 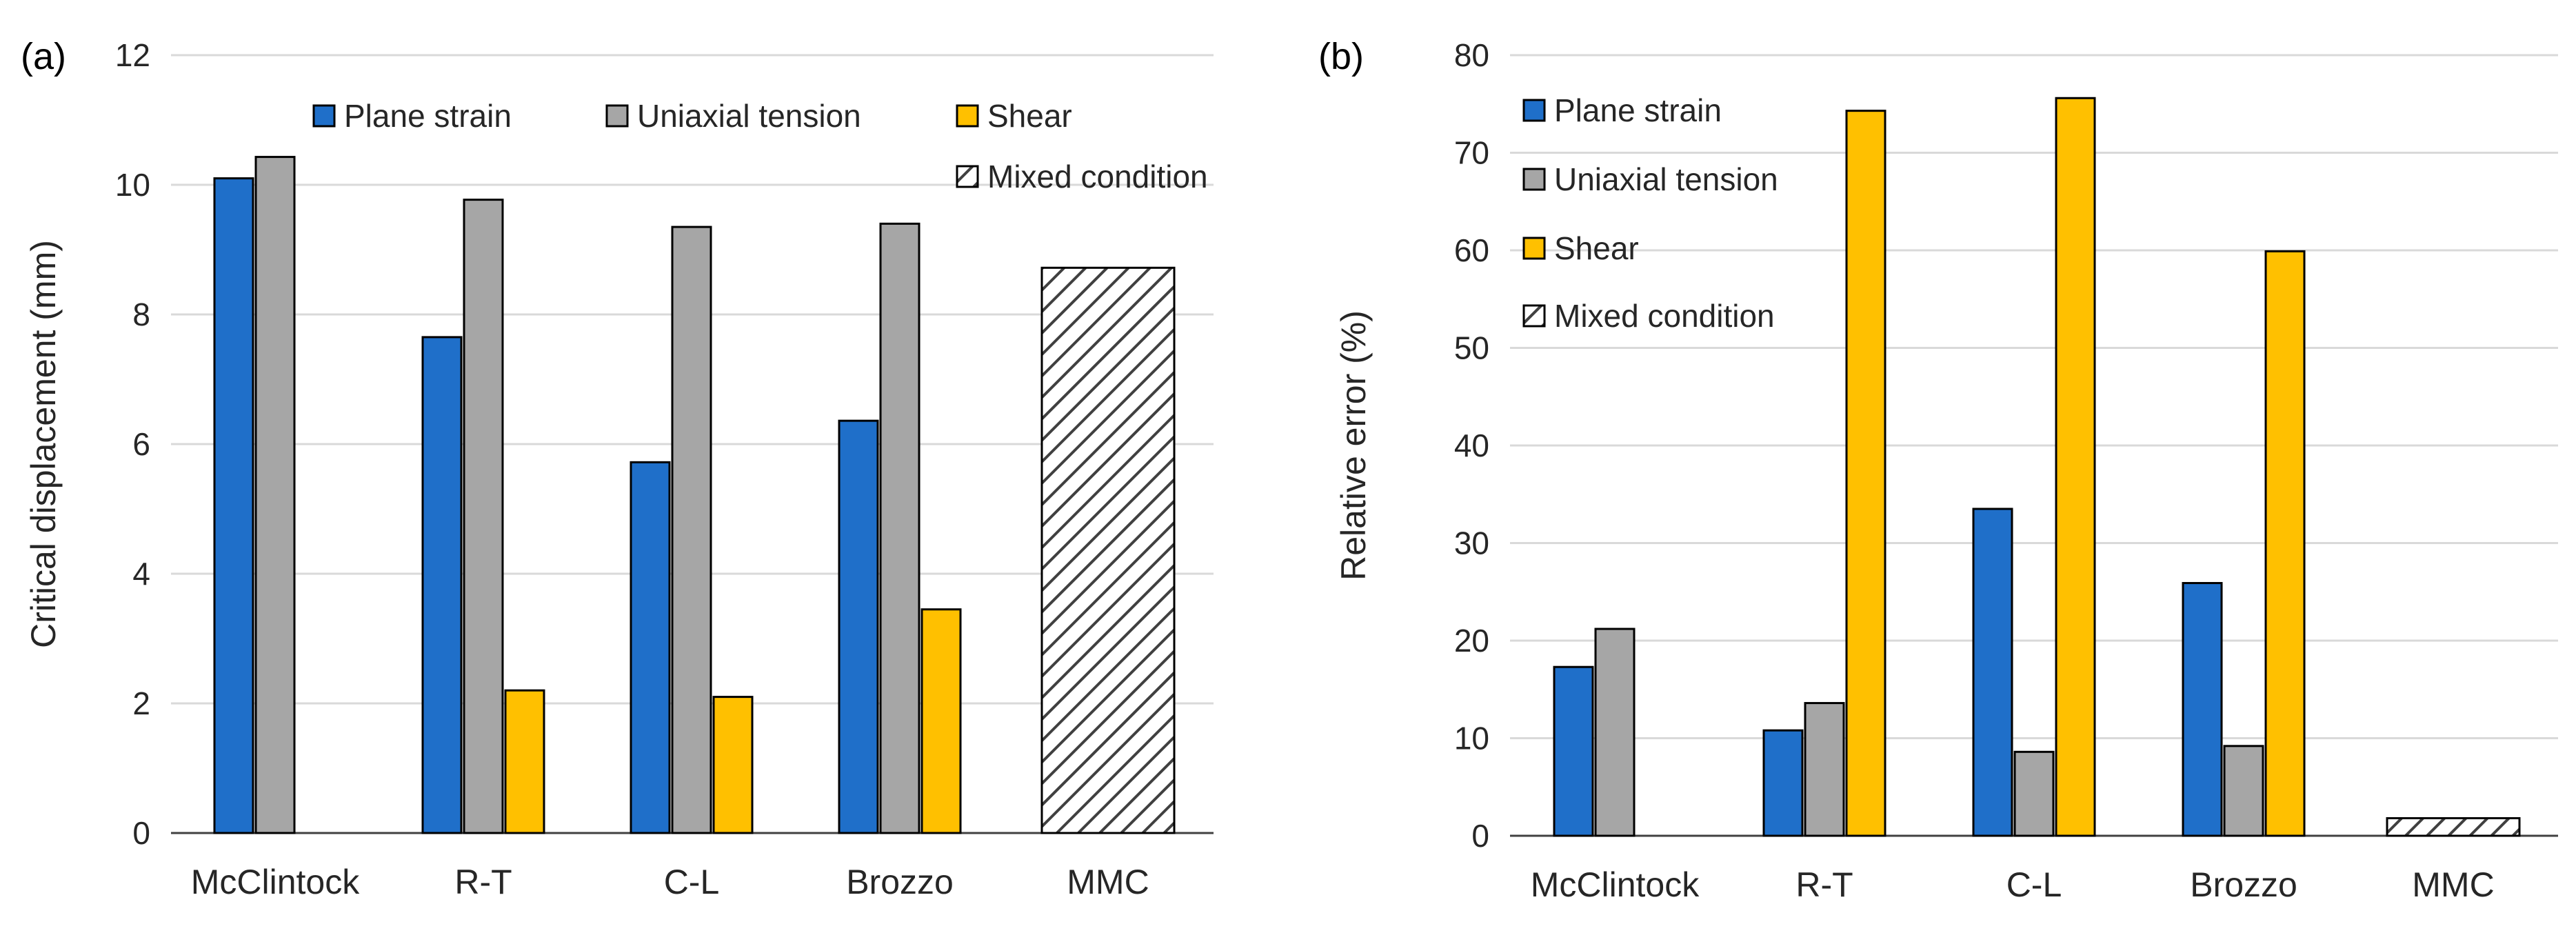 I want to click on x-category-label-b: Brozzo, so click(x=2243, y=884).